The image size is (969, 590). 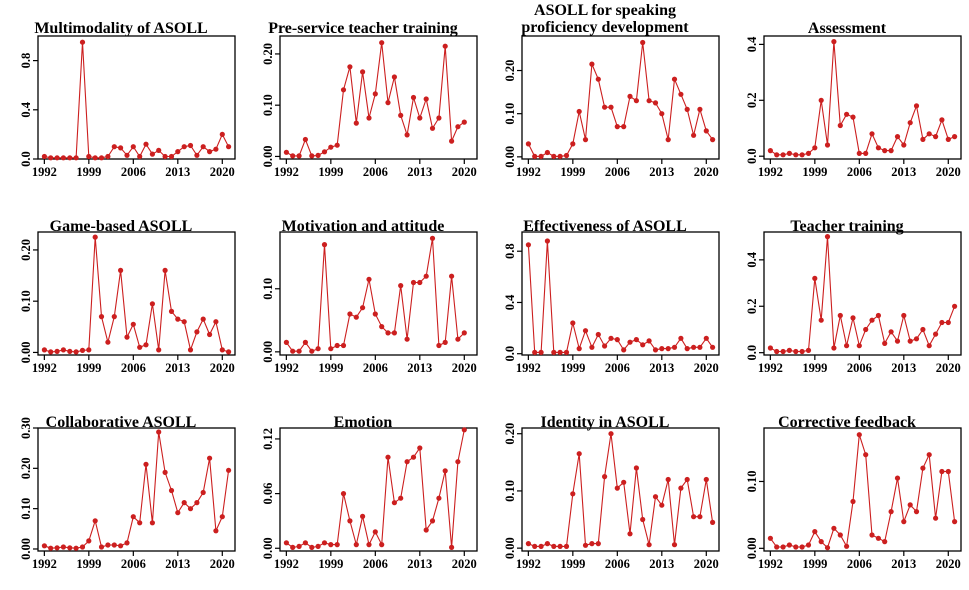 What do you see at coordinates (752, 259) in the screenshot?
I see `y-tick-label: 0.4` at bounding box center [752, 259].